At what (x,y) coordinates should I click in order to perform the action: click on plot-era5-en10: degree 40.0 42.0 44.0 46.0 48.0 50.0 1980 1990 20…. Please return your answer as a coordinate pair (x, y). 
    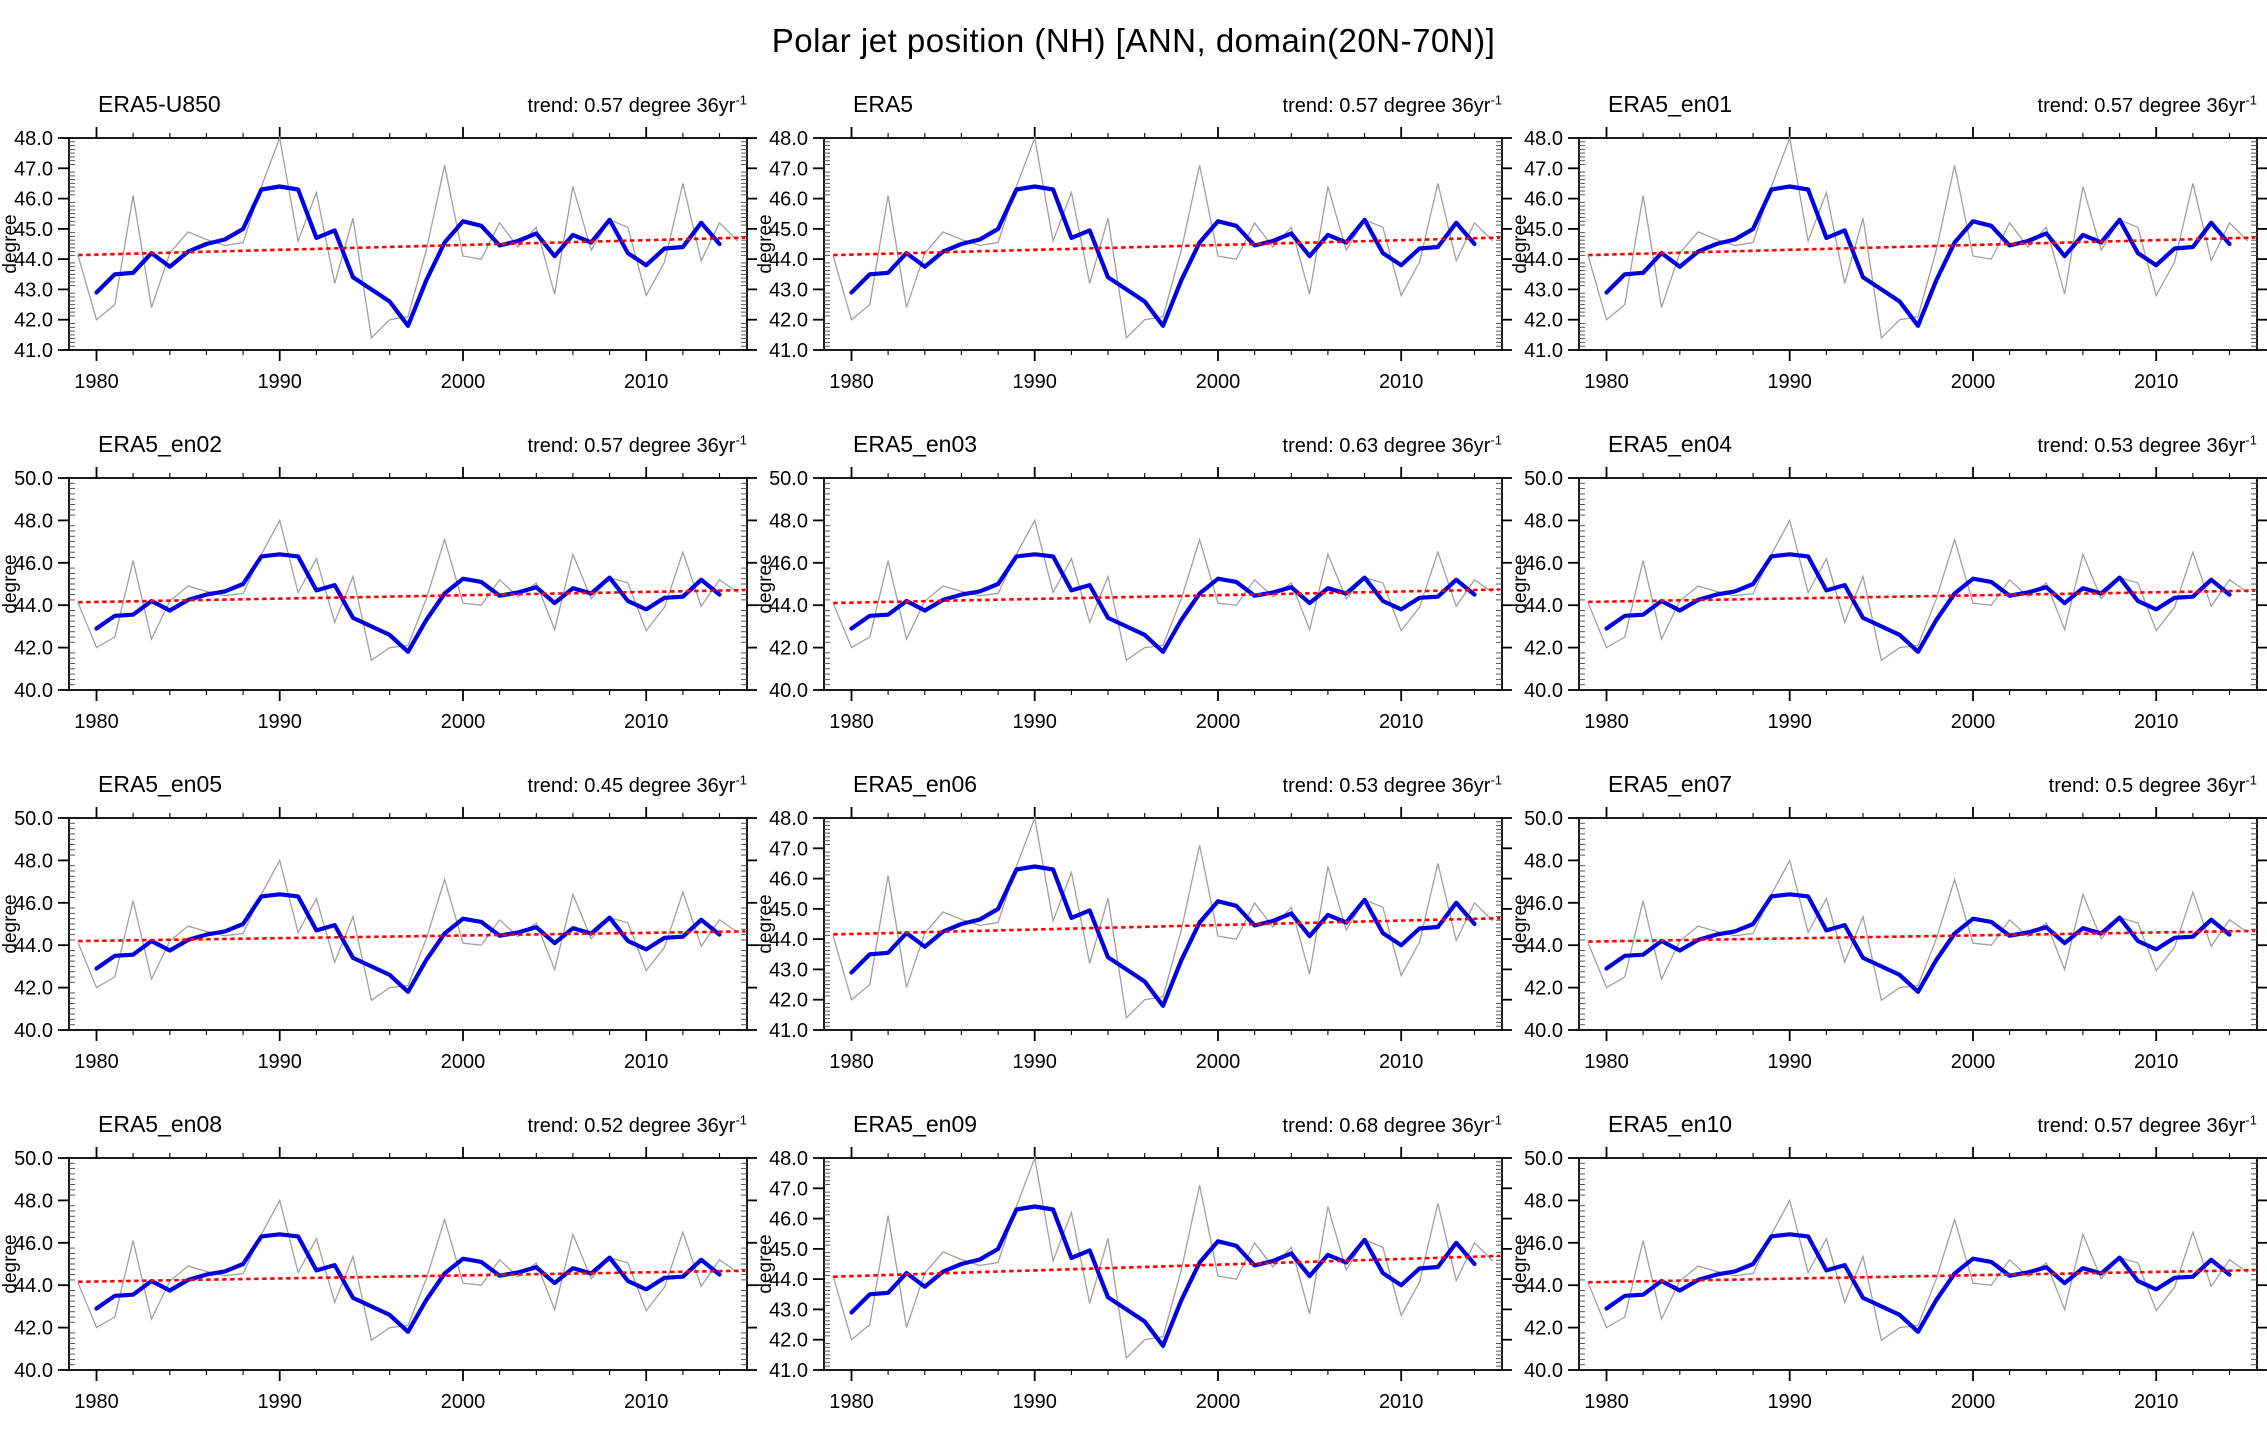
    Looking at the image, I should click on (1889, 1280).